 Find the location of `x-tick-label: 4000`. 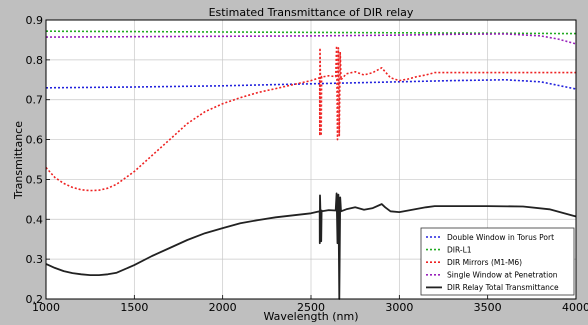

x-tick-label: 4000 is located at coordinates (575, 307).